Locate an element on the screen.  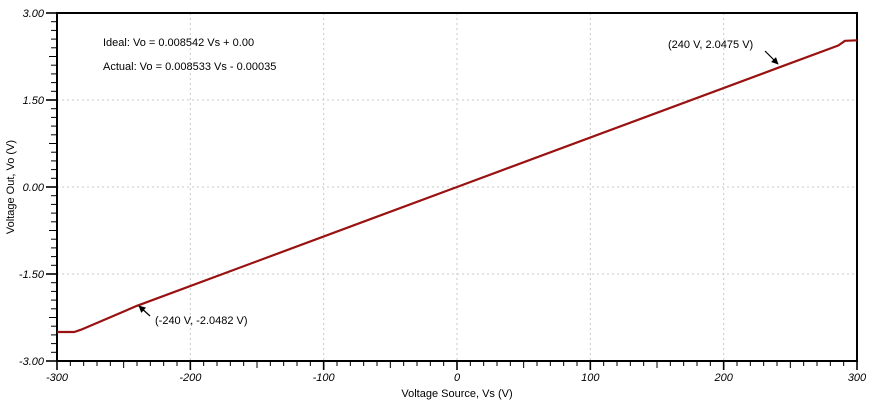
ideal-equation-label: Ideal: Vo = 0.008542 Vs + 0.00 is located at coordinates (179, 43).